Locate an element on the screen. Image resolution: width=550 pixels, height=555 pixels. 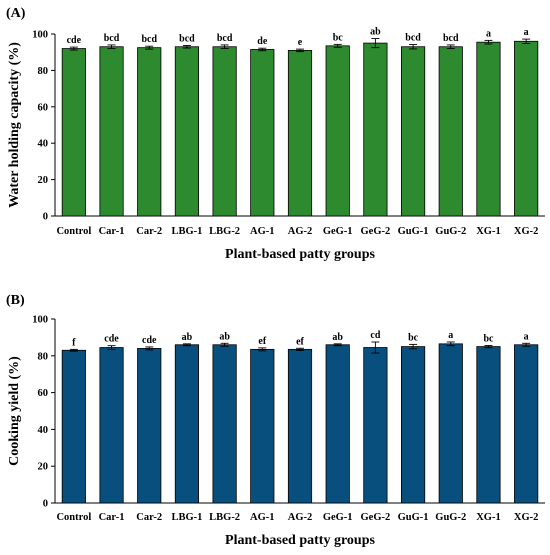
significance-label: cd is located at coordinates (375, 335).